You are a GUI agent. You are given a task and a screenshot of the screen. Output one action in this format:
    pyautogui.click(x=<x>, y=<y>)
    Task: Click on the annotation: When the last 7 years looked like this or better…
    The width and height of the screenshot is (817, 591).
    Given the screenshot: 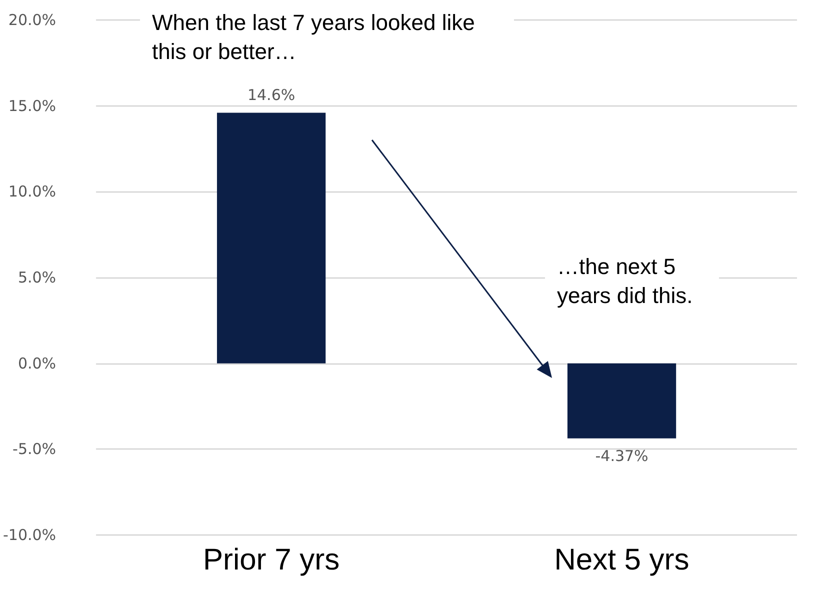 What is the action you would take?
    pyautogui.click(x=316, y=37)
    